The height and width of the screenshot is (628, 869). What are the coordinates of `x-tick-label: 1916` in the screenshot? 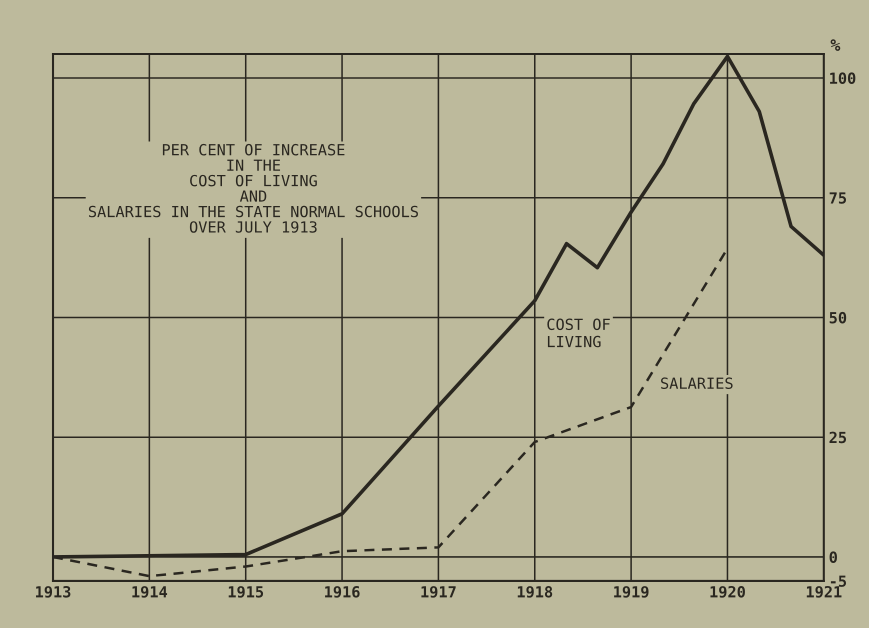 It's located at (342, 592).